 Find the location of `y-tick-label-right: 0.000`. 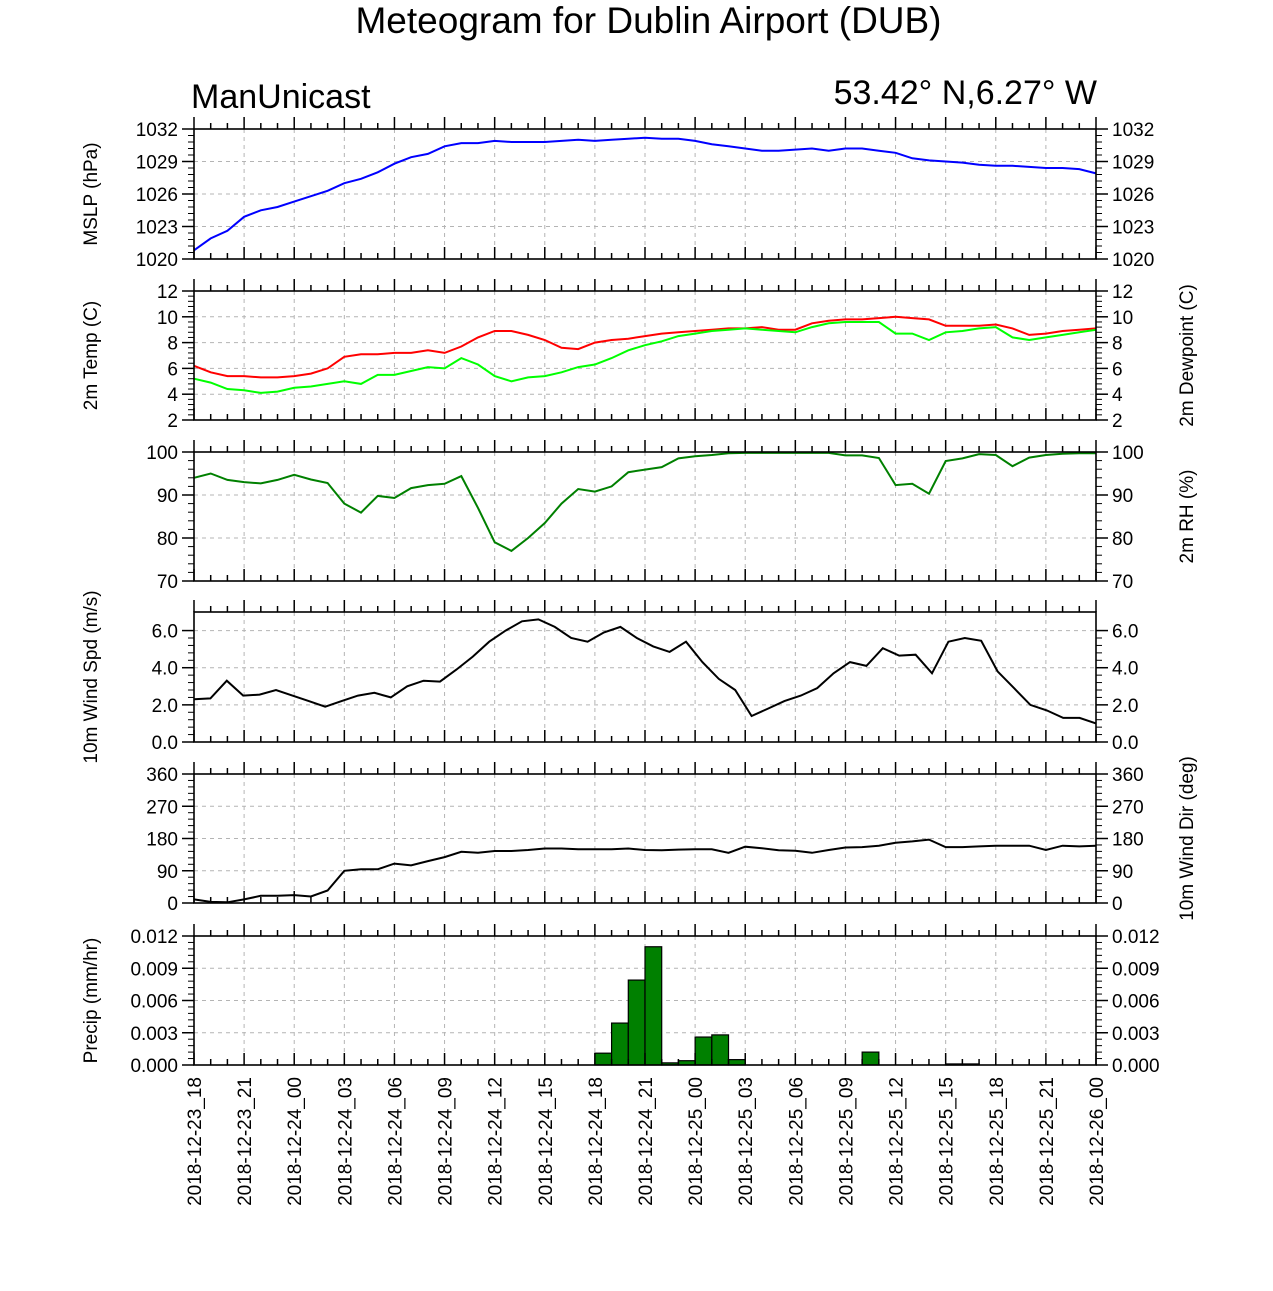

y-tick-label-right: 0.000 is located at coordinates (1136, 1066).